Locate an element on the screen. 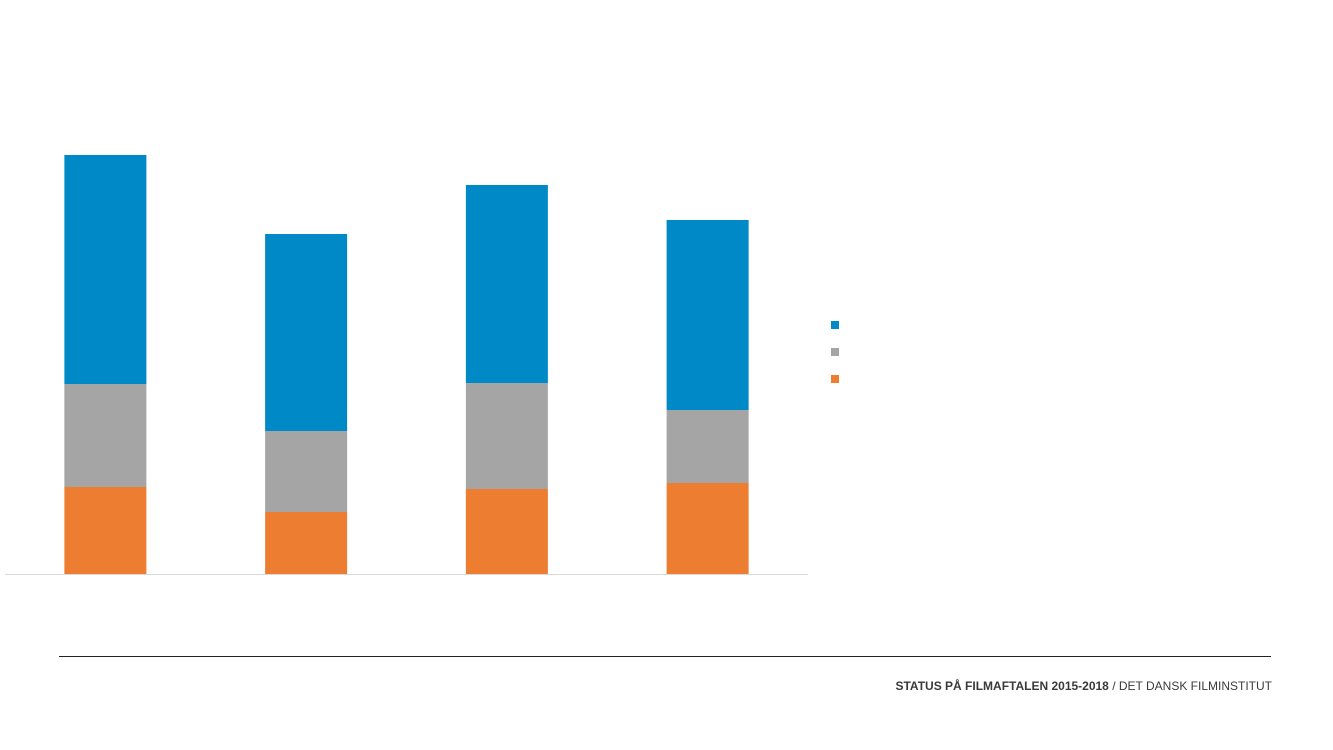 Image resolution: width=1333 pixels, height=750 pixels. footer-title: STATUS PÅ FILMAFTALEN 2015-2018 is located at coordinates (1002, 685).